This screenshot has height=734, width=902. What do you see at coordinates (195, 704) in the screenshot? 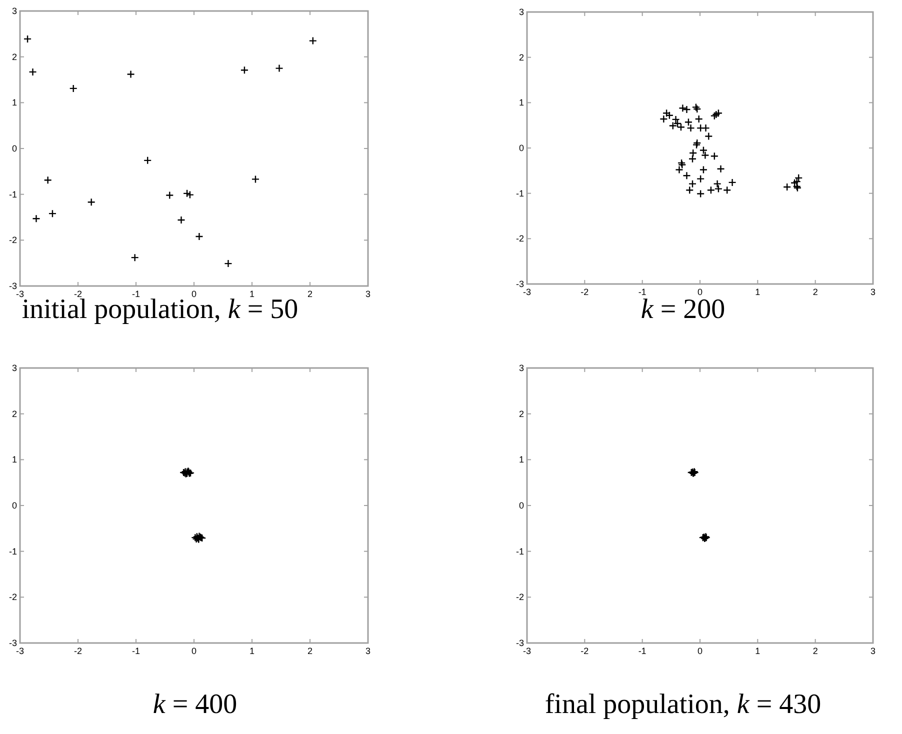
I see `text: k = 400` at bounding box center [195, 704].